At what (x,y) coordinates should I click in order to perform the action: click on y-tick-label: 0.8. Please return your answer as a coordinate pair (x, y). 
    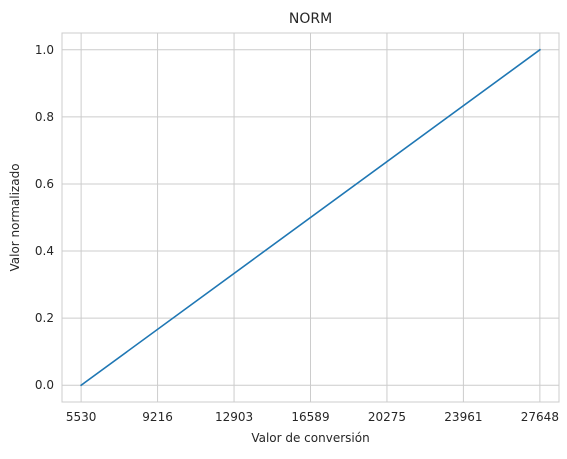
    Looking at the image, I should click on (44, 117).